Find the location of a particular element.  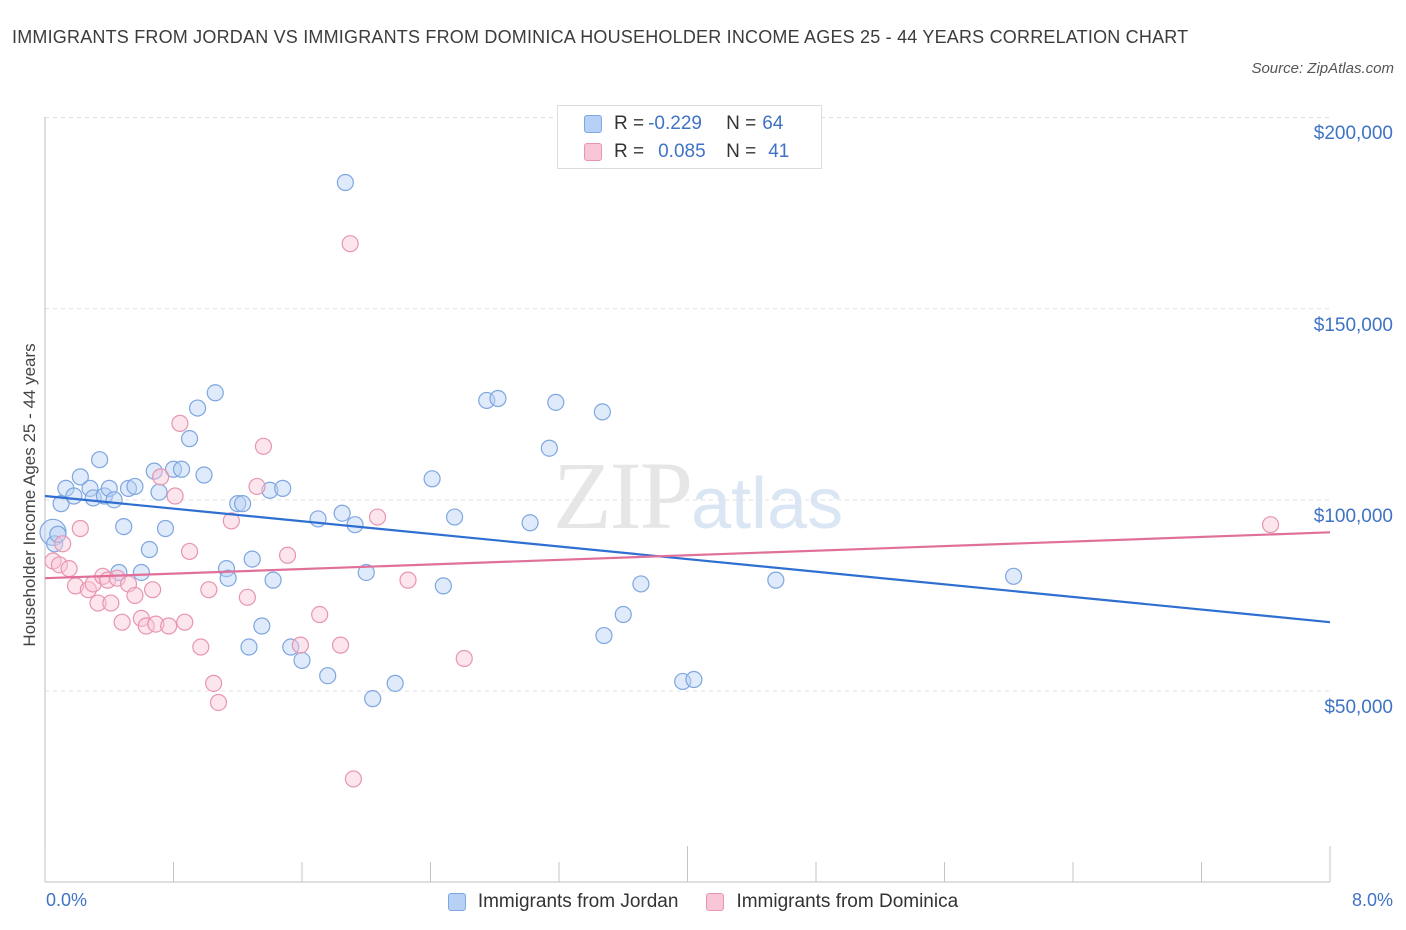

legend-label-dominica: Immigrants from Dominica is located at coordinates (847, 901).